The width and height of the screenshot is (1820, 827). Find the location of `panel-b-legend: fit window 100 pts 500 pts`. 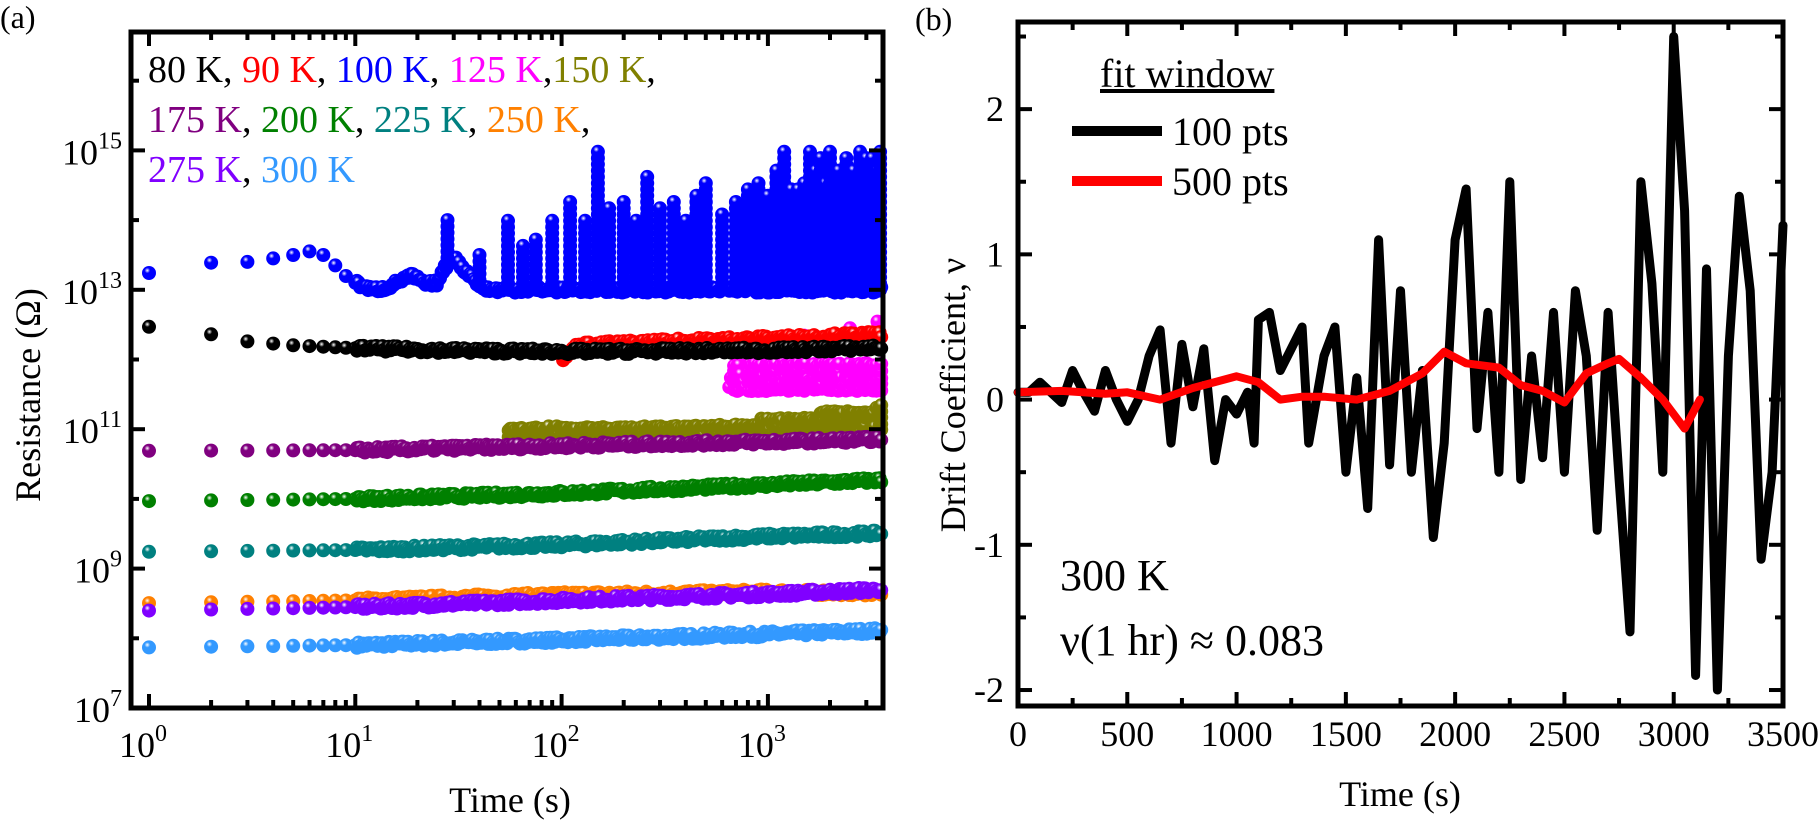

panel-b-legend: fit window 100 pts 500 pts is located at coordinates (1180, 127).